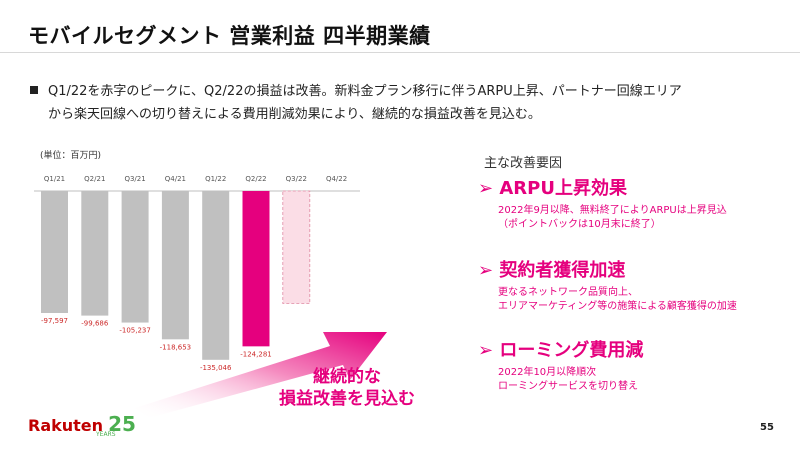  I want to click on bar-value-label: -99,686, so click(95, 324).